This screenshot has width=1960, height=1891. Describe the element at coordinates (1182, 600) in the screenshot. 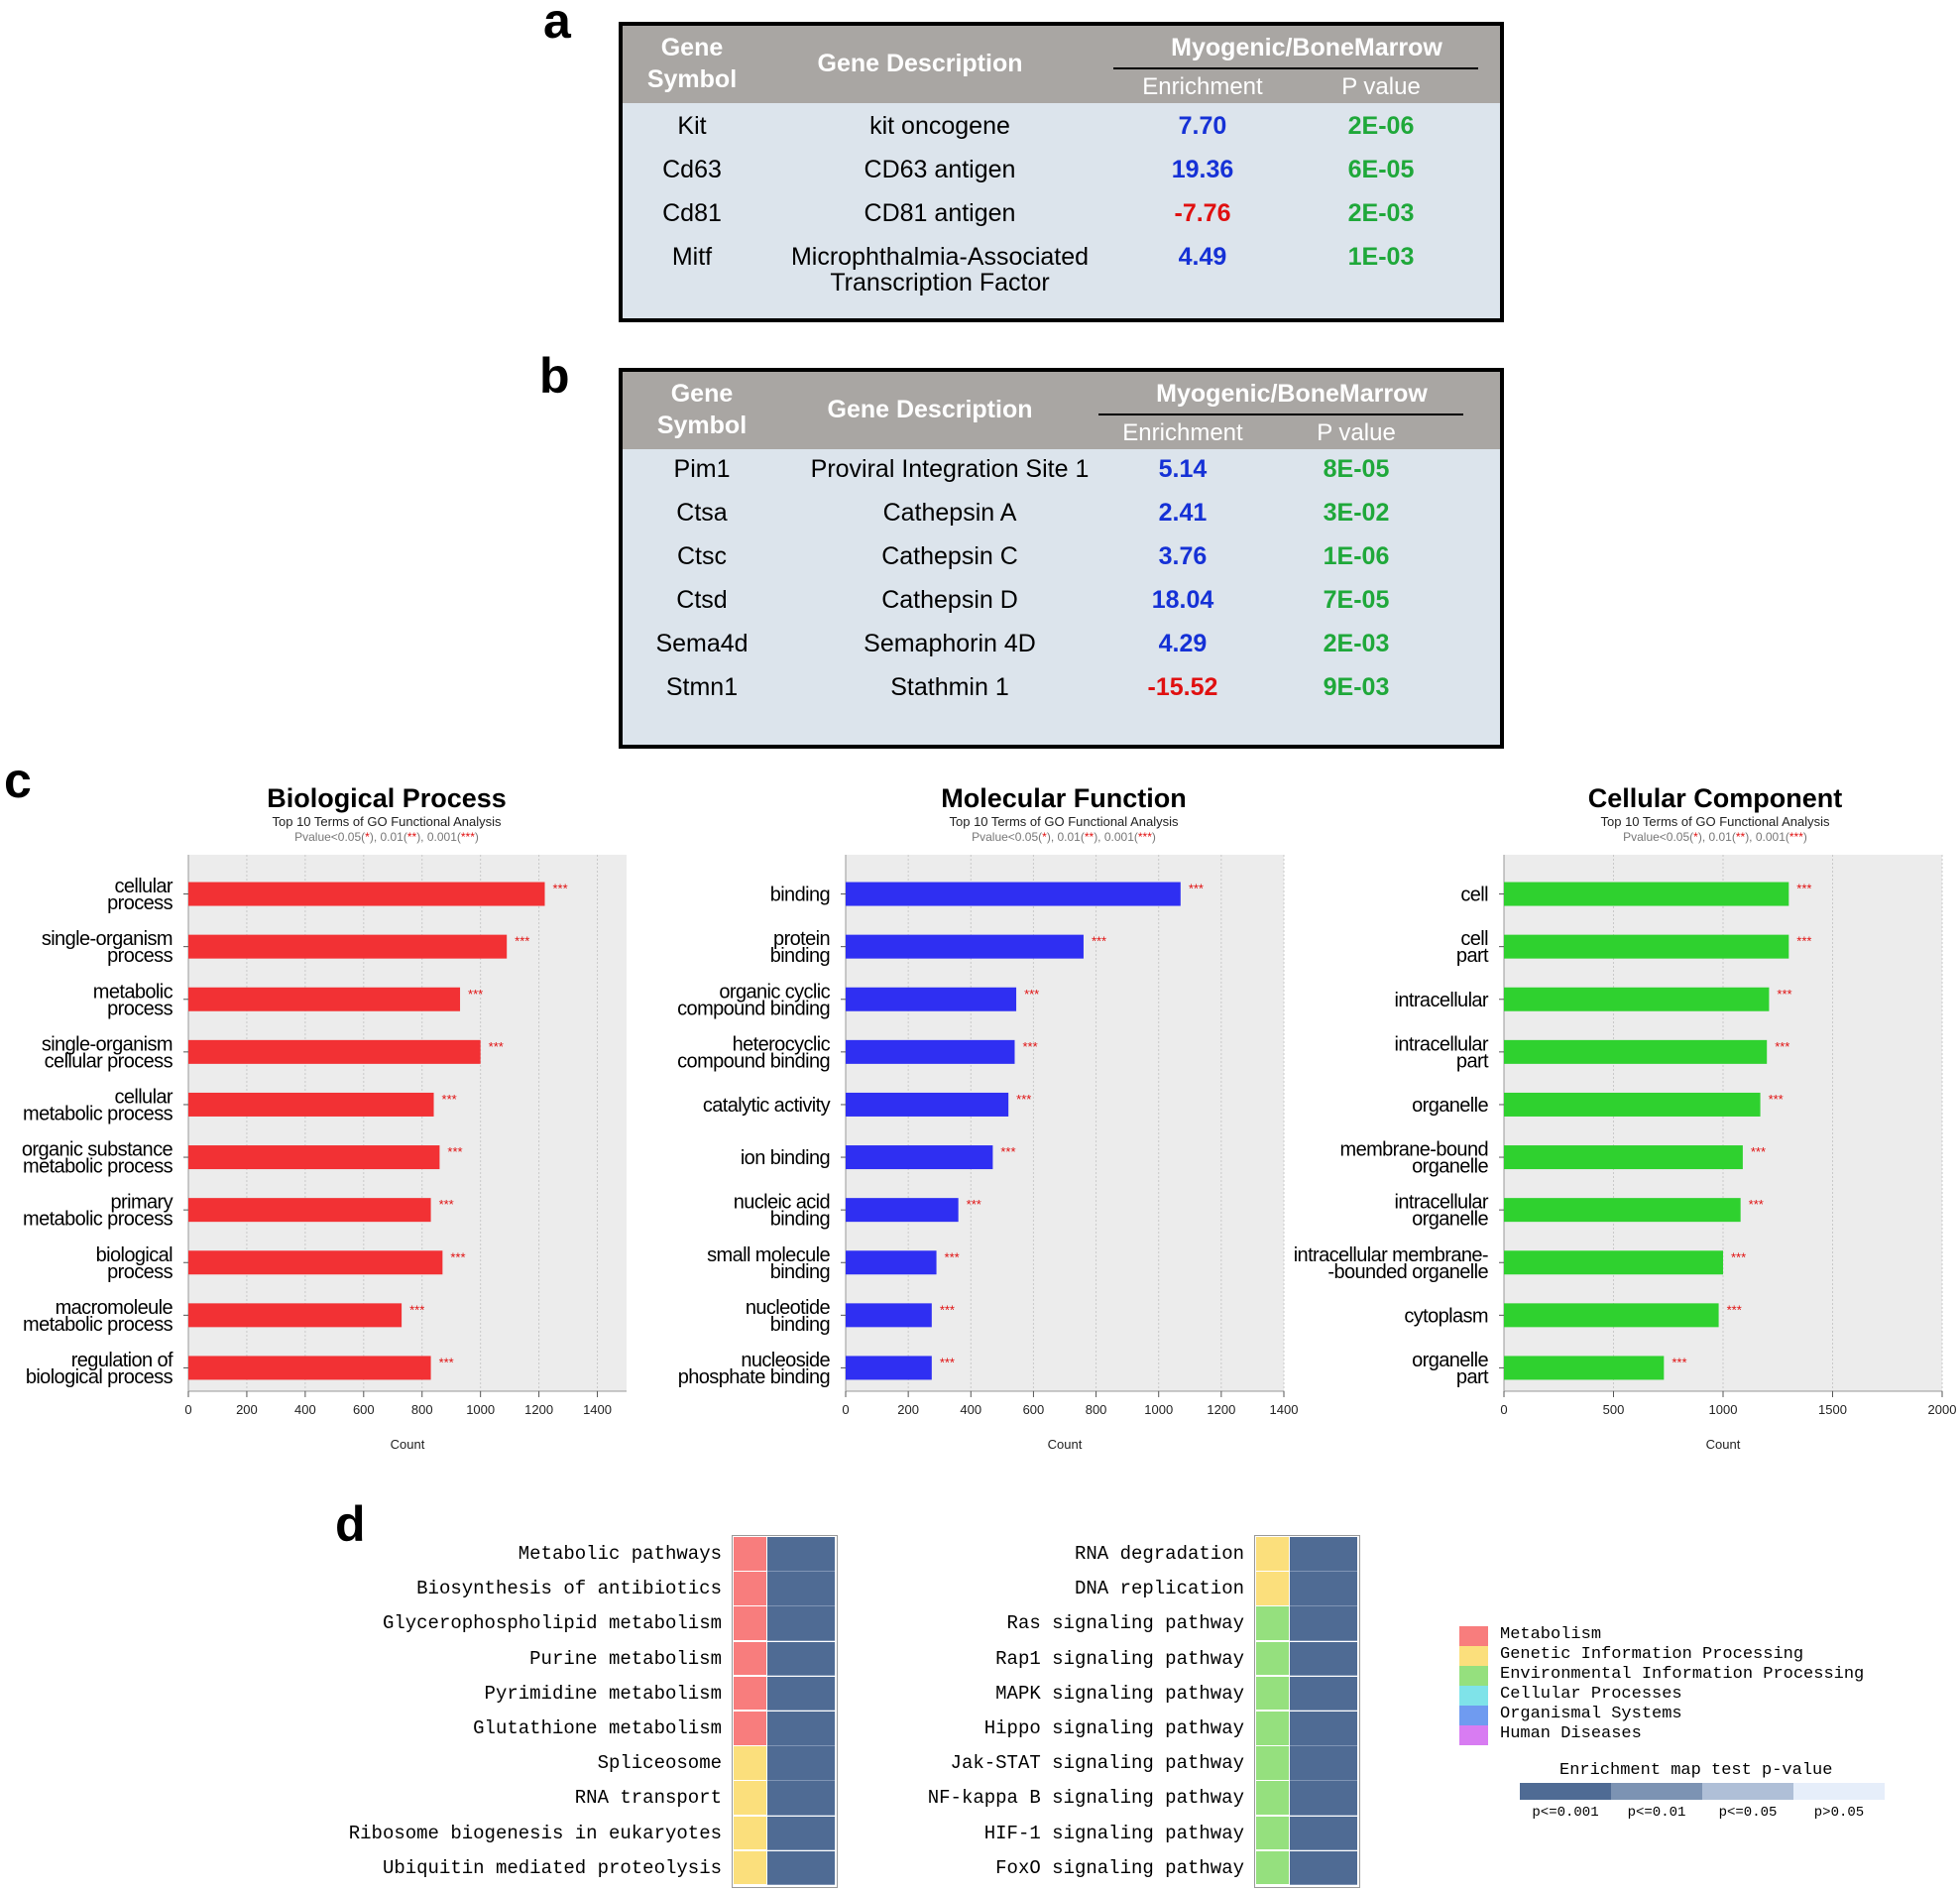

I see `enrichment-value: 18.04` at that location.